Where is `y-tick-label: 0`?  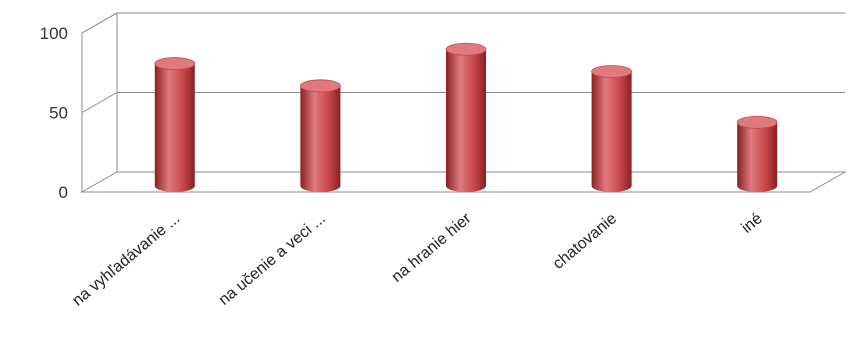 y-tick-label: 0 is located at coordinates (63, 192).